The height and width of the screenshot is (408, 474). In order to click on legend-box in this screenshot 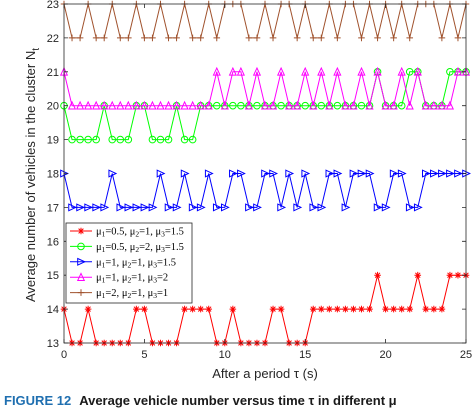, I will do `click(129, 263)`.